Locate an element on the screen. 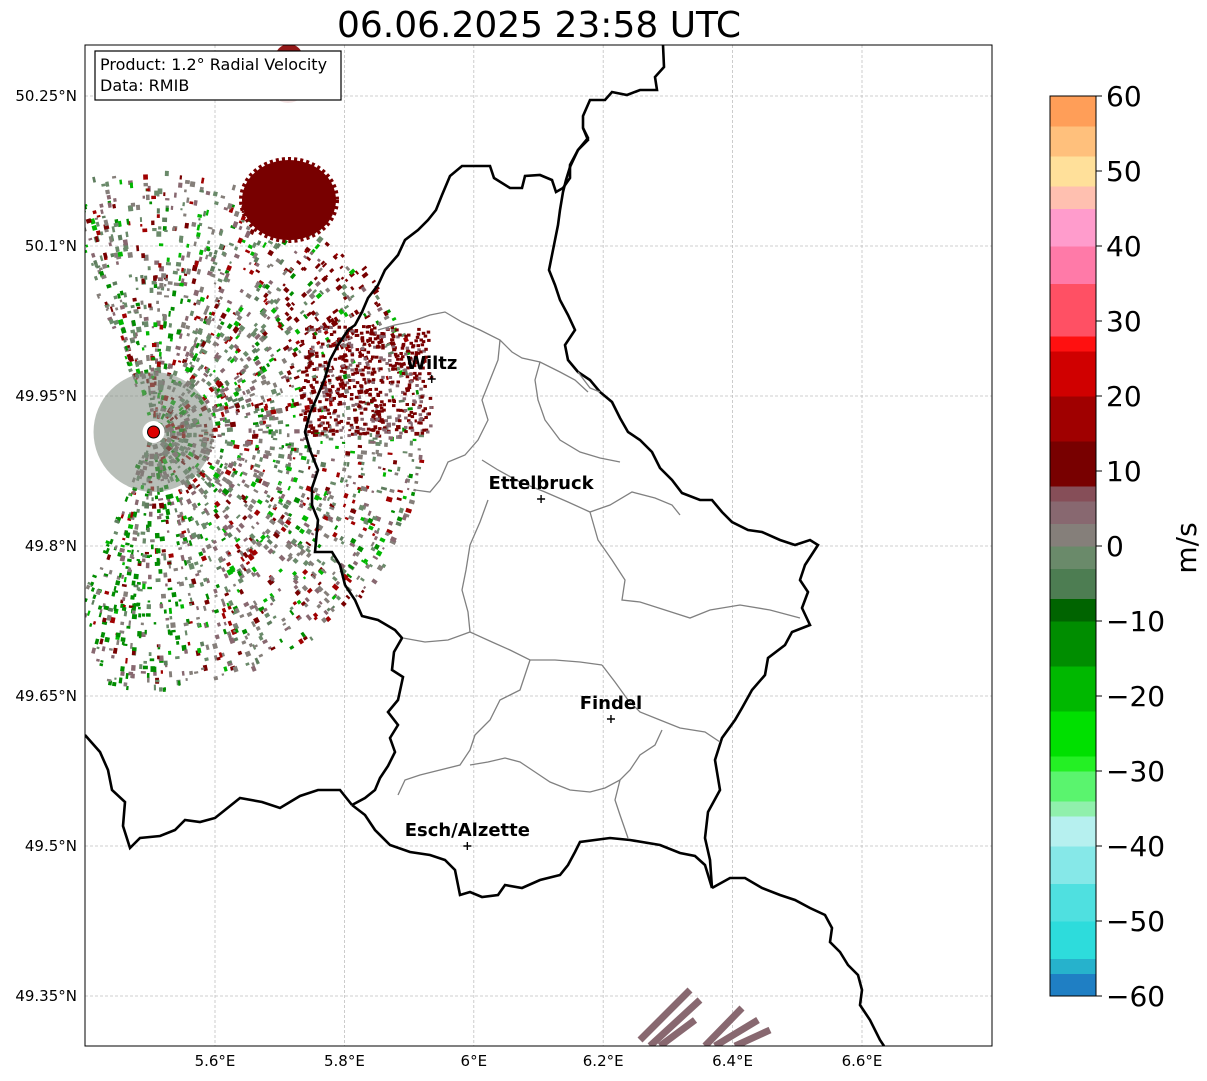 The width and height of the screenshot is (1207, 1081). info-source: Data: RMIB is located at coordinates (144, 85).